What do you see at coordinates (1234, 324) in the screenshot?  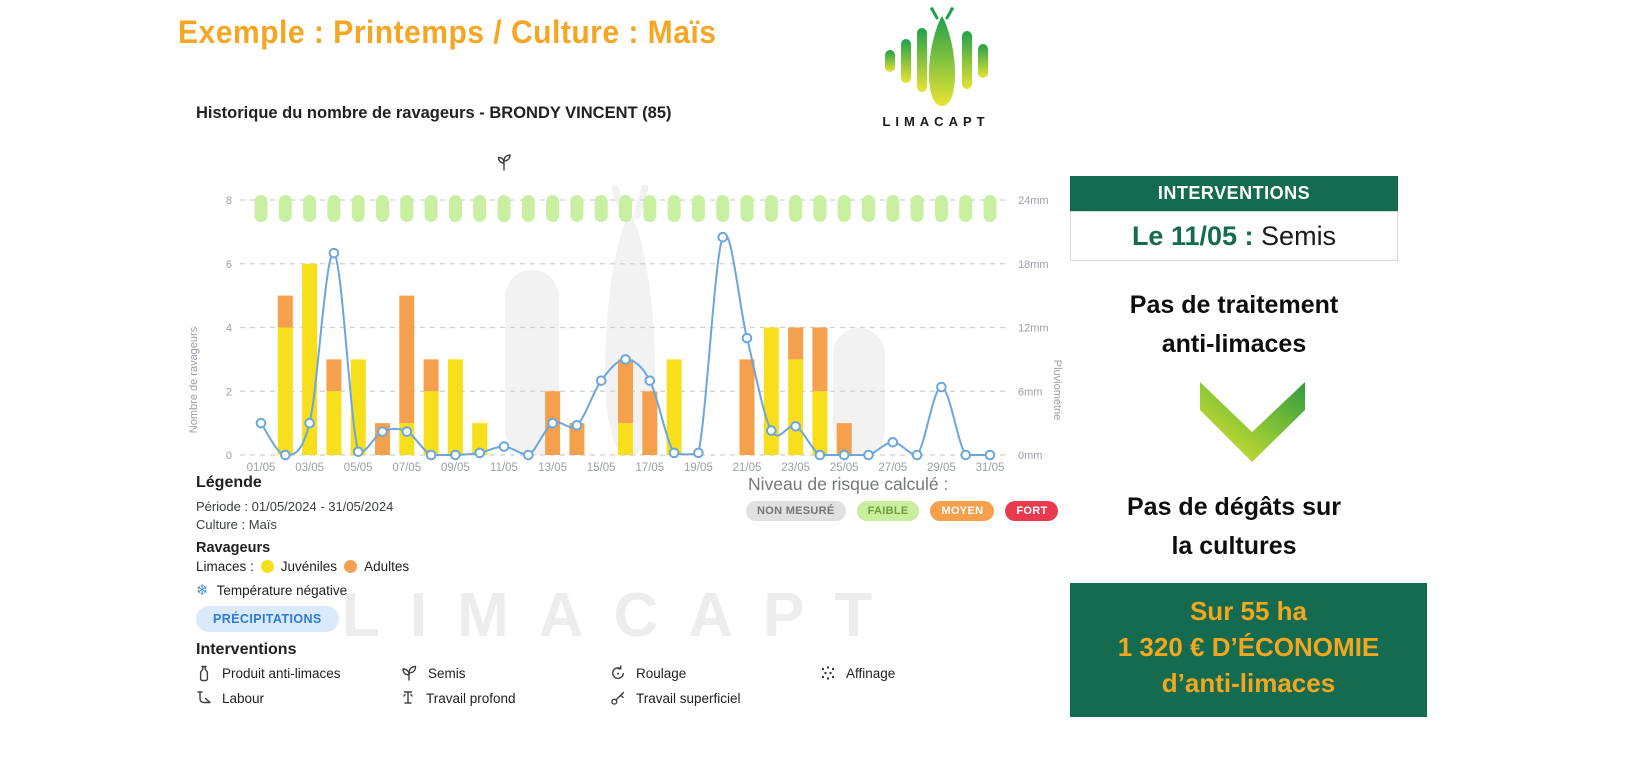 I see `no-treatment-text: Pas de traitement anti-limaces` at bounding box center [1234, 324].